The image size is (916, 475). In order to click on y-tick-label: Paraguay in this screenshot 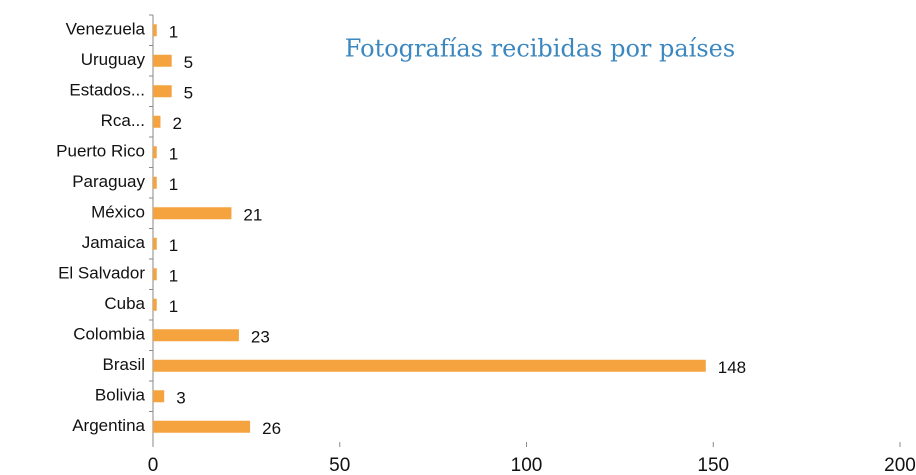, I will do `click(108, 181)`.